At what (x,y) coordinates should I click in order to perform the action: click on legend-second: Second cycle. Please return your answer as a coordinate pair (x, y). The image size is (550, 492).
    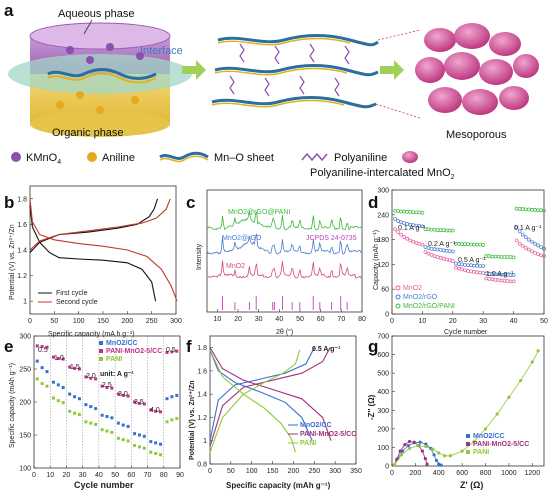
    Looking at the image, I should click on (77, 302).